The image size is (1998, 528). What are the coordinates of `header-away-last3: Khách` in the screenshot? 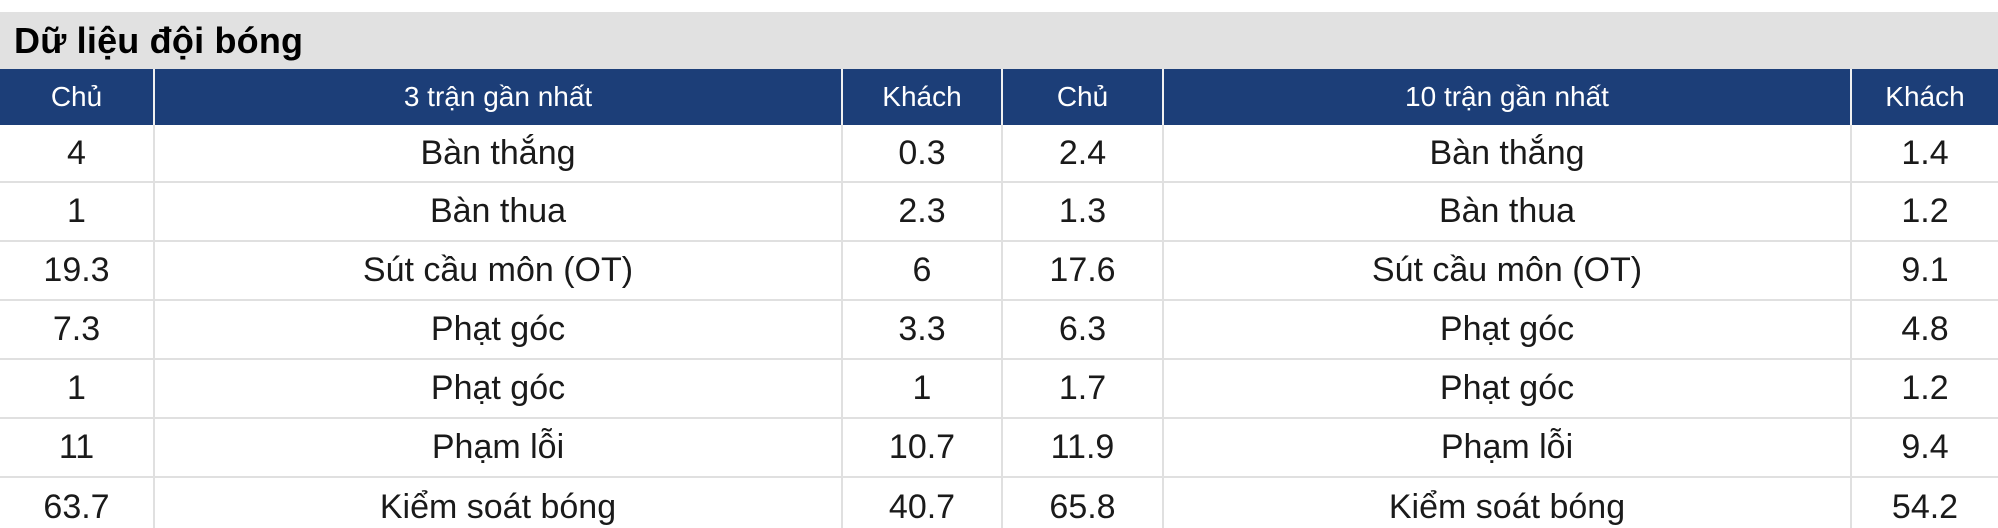 It's located at (921, 97).